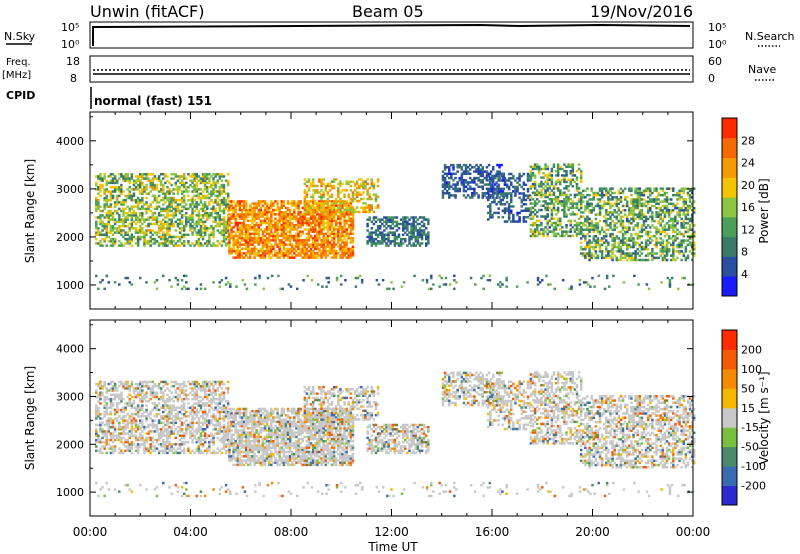 This screenshot has height=554, width=800. I want to click on nsky-tick-bottom: 10⁰, so click(70, 44).